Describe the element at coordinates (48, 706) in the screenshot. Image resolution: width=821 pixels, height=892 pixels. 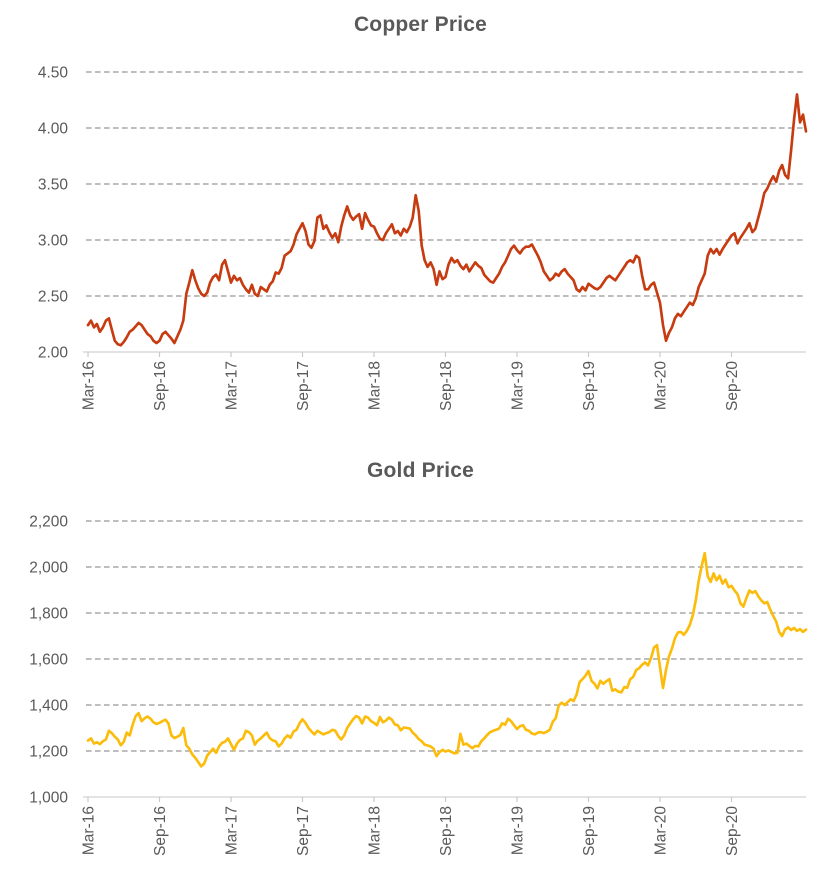
I see `y-axis-tick-label: 1,400` at that location.